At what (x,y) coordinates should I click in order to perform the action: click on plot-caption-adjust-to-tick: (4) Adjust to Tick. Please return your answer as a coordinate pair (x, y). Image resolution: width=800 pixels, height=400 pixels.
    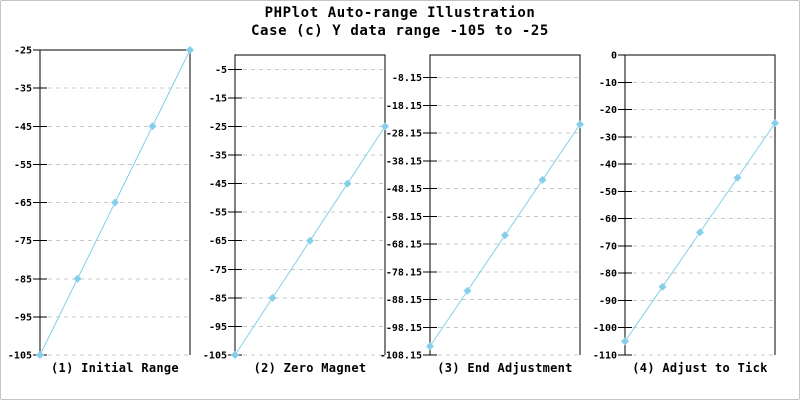
    Looking at the image, I should click on (700, 368).